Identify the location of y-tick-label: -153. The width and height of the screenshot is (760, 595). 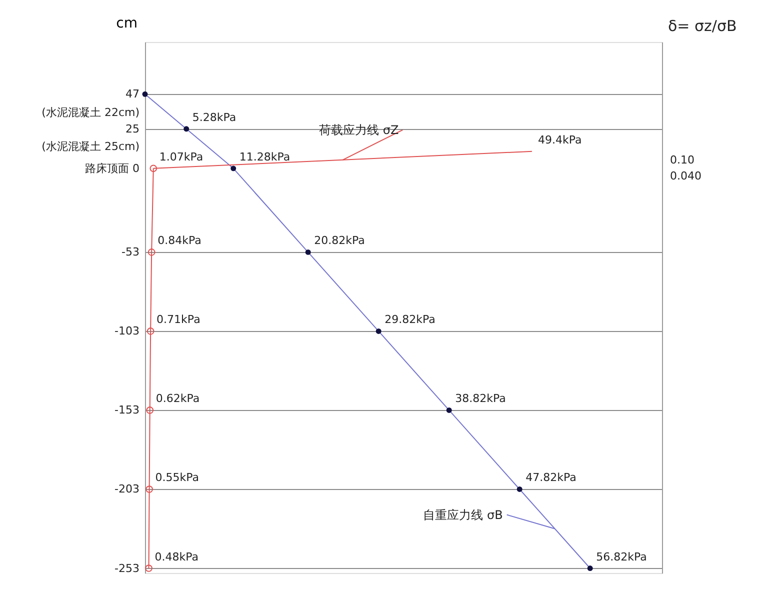
(127, 410).